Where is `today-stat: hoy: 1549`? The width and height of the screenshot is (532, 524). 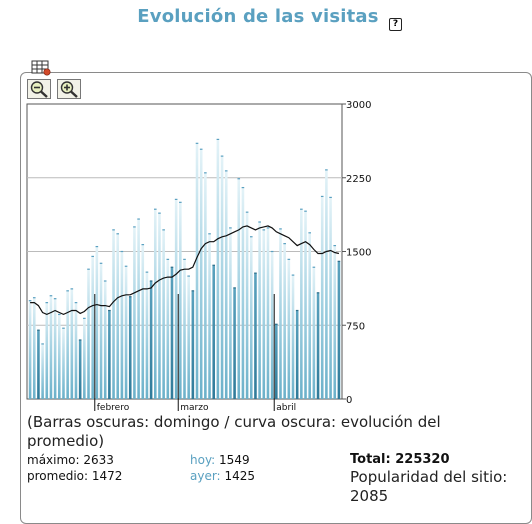 today-stat: hoy: 1549 is located at coordinates (220, 460).